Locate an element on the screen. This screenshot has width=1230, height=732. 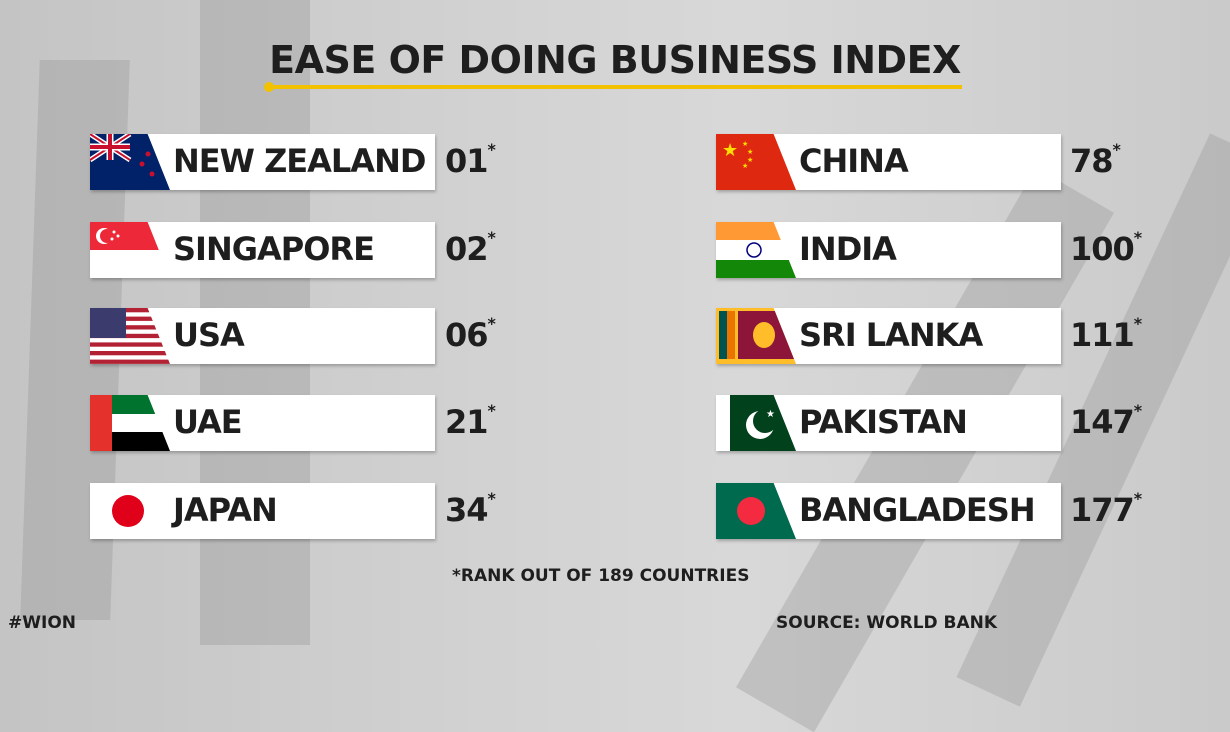
country-name: CHINA is located at coordinates (854, 161).